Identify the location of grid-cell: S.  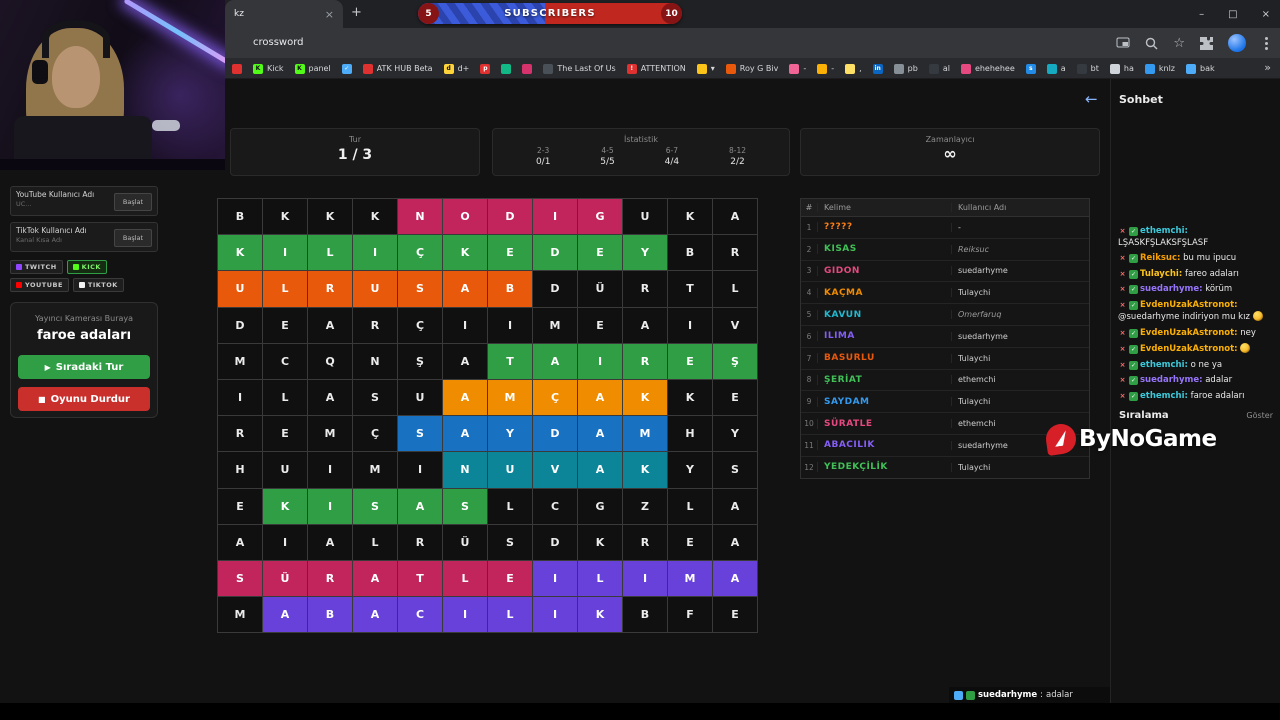
(420, 434).